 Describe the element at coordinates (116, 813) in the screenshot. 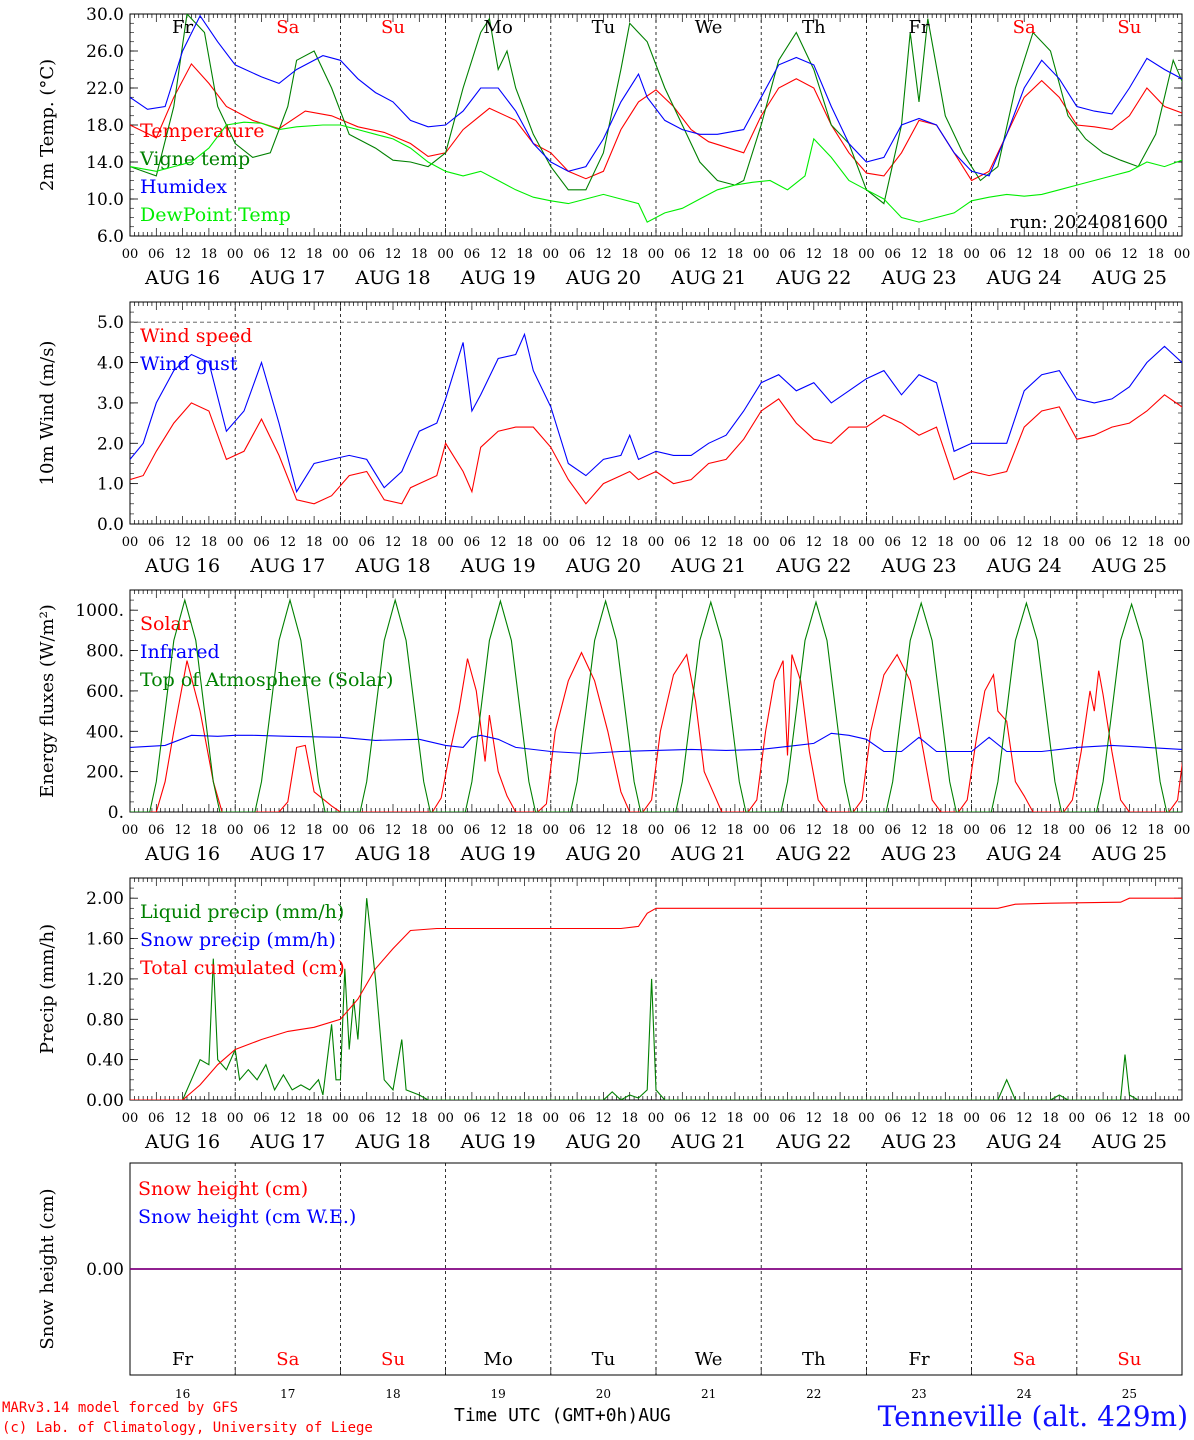

I see `y-tick-label: 0.` at that location.